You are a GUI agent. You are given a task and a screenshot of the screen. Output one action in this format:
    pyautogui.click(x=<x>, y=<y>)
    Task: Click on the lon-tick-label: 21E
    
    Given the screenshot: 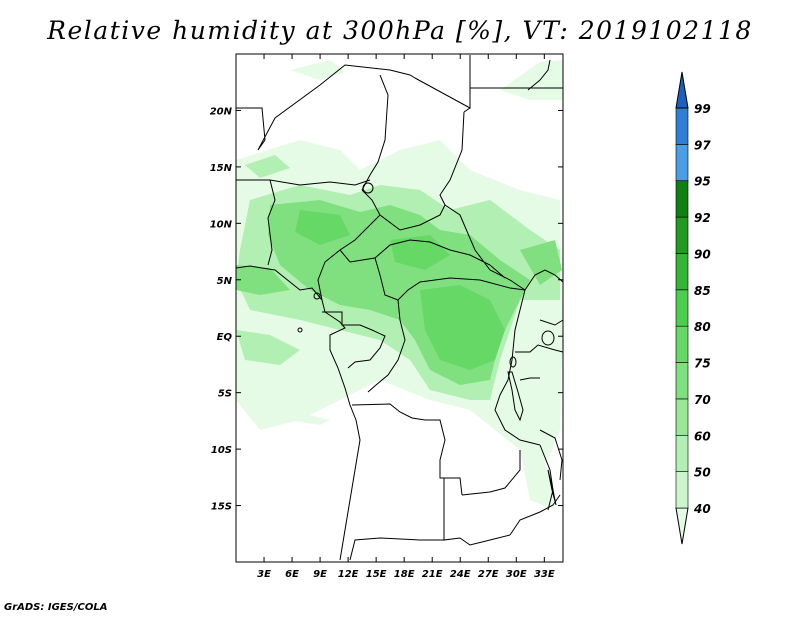 What is the action you would take?
    pyautogui.click(x=432, y=574)
    